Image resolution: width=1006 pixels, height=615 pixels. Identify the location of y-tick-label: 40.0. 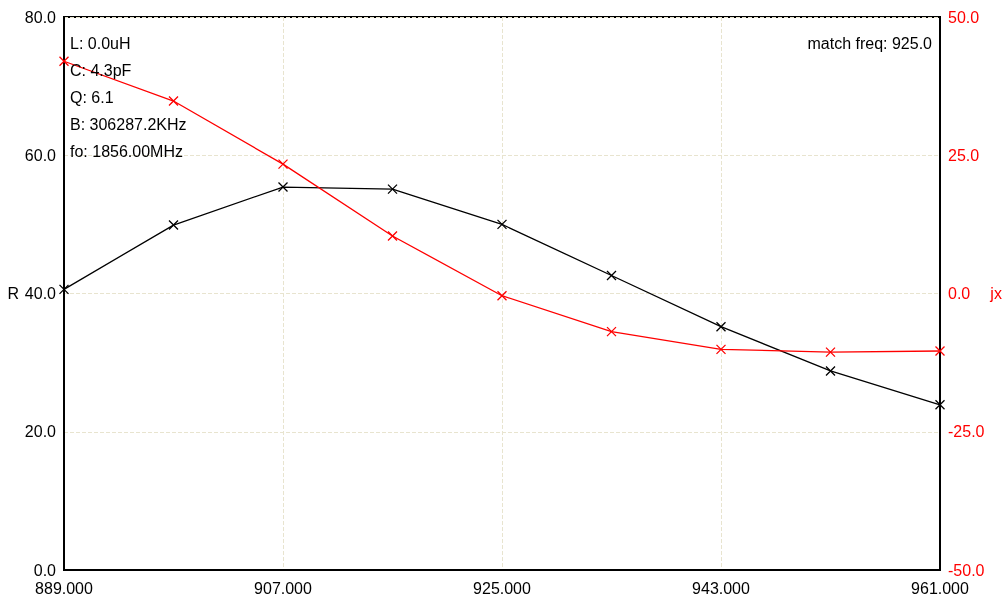
(40, 293).